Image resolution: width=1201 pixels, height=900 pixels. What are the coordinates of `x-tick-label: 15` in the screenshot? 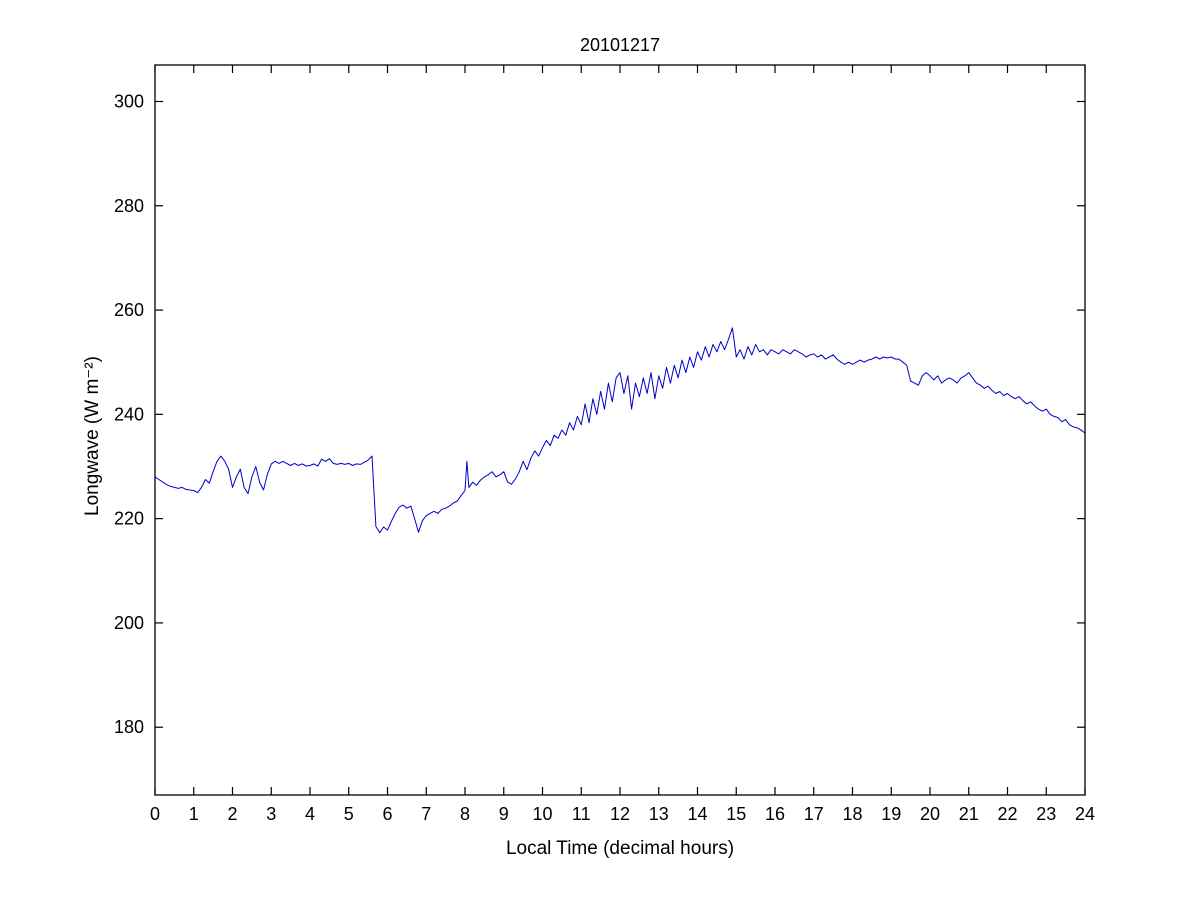 It's located at (736, 814).